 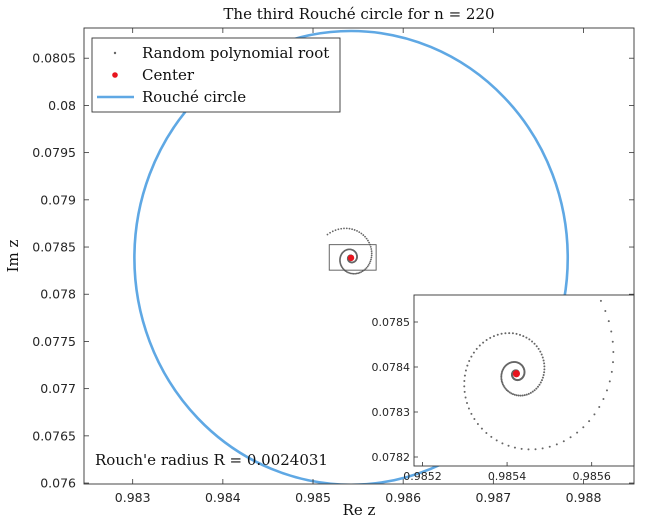 I want to click on y-tick-label: 0.0775, so click(x=54, y=341).